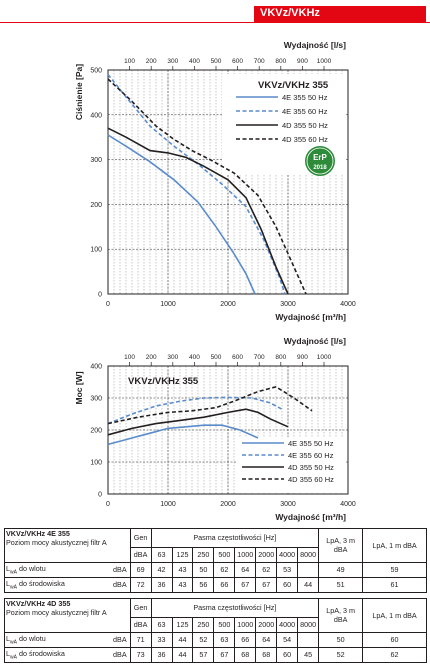  Describe the element at coordinates (38, 603) in the screenshot. I see `model-name: VKVz/VKHz 4D 355` at that location.